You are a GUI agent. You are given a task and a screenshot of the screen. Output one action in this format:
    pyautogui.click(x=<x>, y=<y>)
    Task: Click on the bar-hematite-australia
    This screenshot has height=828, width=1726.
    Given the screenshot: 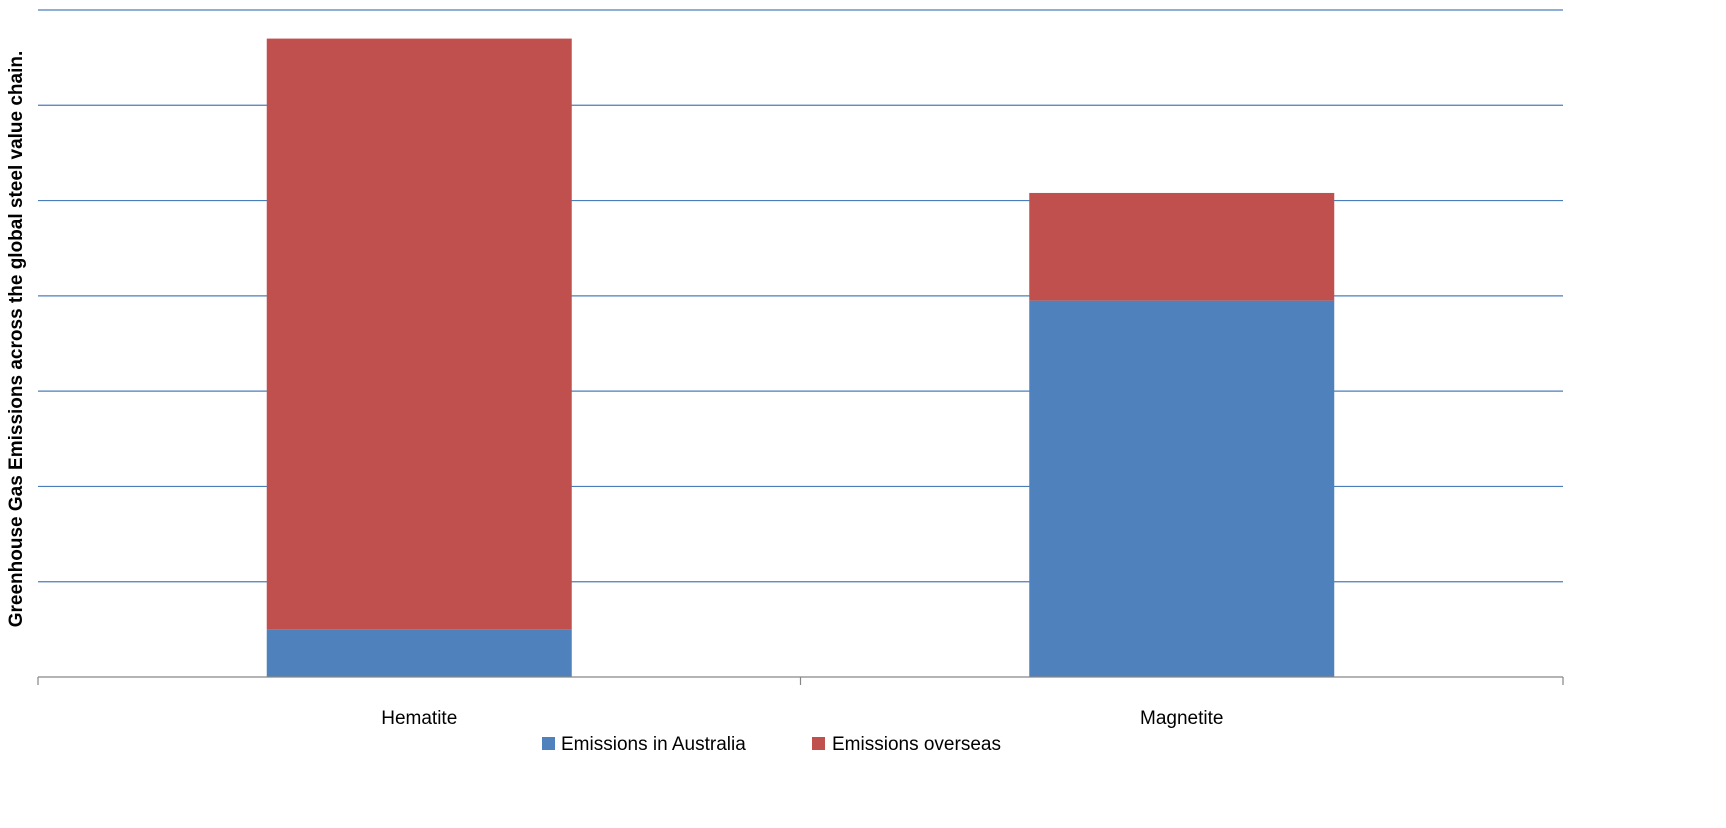 What is the action you would take?
    pyautogui.click(x=419, y=653)
    